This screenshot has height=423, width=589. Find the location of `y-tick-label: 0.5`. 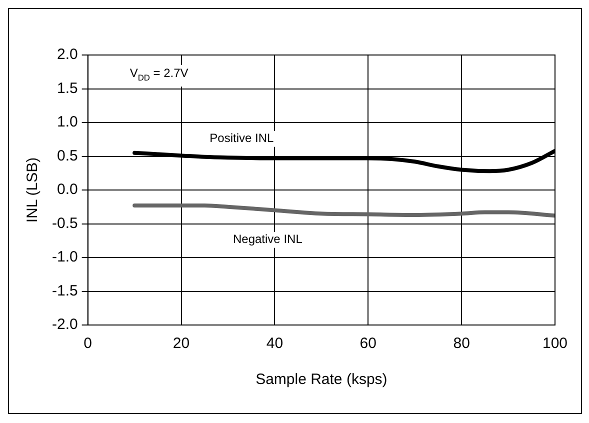

y-tick-label: 0.5 is located at coordinates (67, 155).